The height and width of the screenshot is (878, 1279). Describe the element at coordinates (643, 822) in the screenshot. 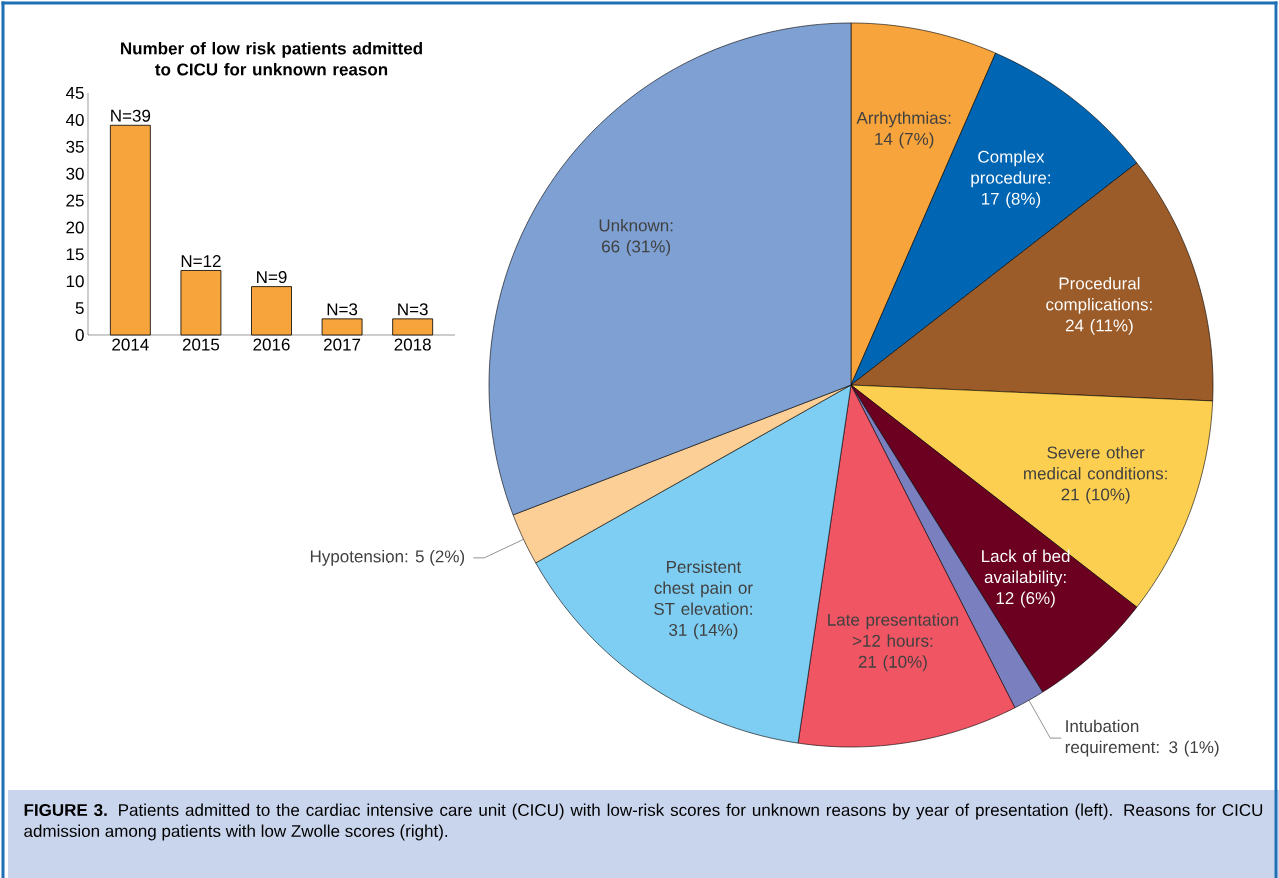

I see `text: FIGURE 3. Patients admitted to the cardiac intensive care unit (CICU) with low-risk scores for unknown reasons by year of presentation (left). Reasons for CICU admission among patients with low Zwolle scores (right).` at that location.